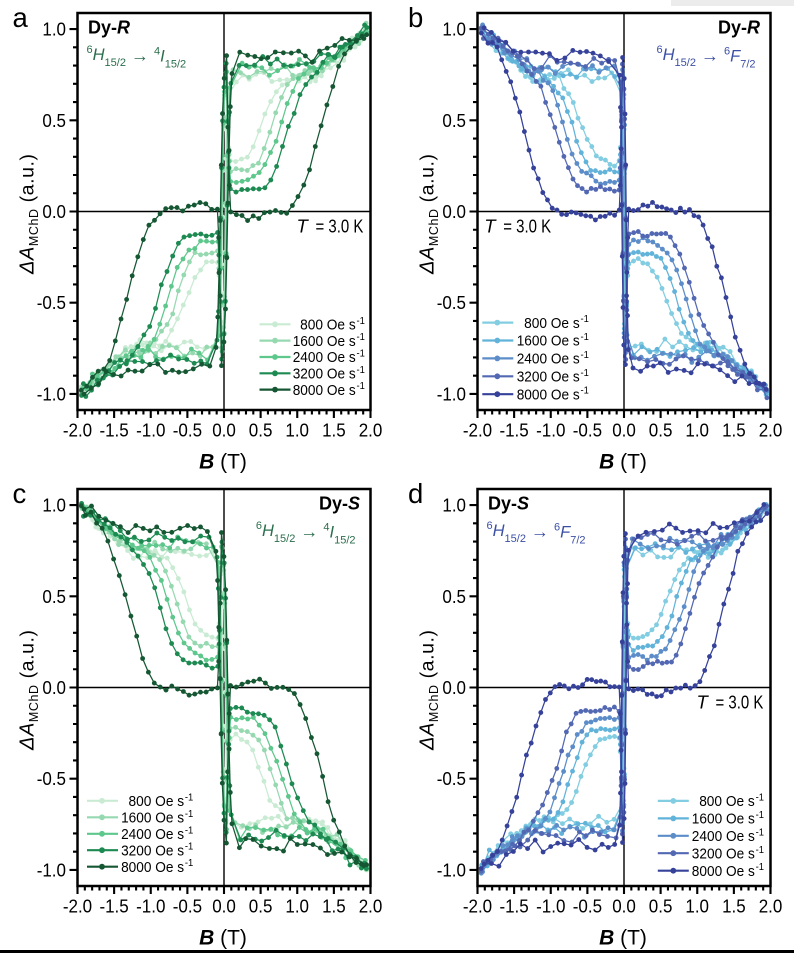 The width and height of the screenshot is (794, 961). Describe the element at coordinates (415, 17) in the screenshot. I see `svg-text: b` at that location.